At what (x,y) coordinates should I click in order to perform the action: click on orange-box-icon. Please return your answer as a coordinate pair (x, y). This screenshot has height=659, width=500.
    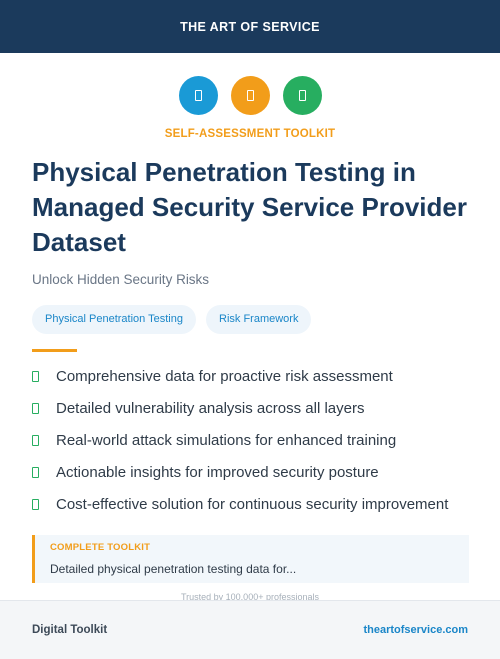
    Looking at the image, I should click on (250, 95).